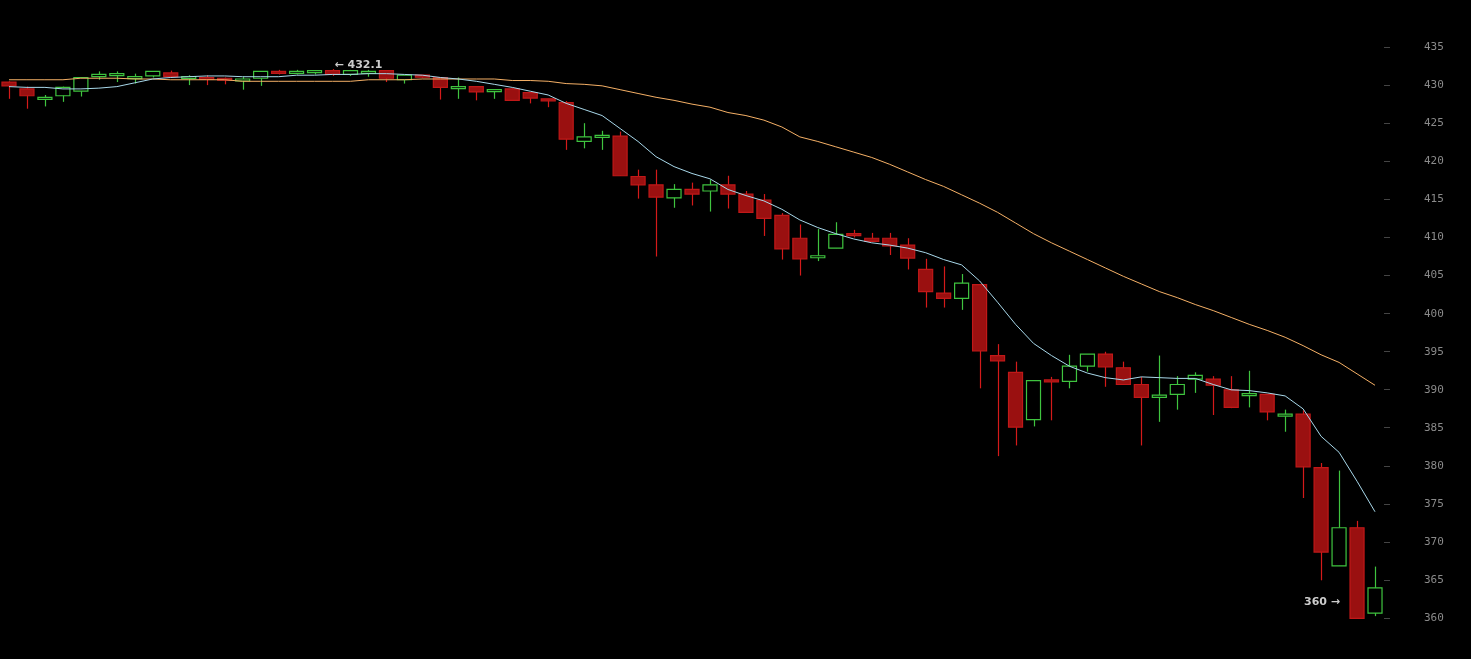 Image resolution: width=1471 pixels, height=659 pixels. What do you see at coordinates (1434, 123) in the screenshot?
I see `y-tick-label: 425` at bounding box center [1434, 123].